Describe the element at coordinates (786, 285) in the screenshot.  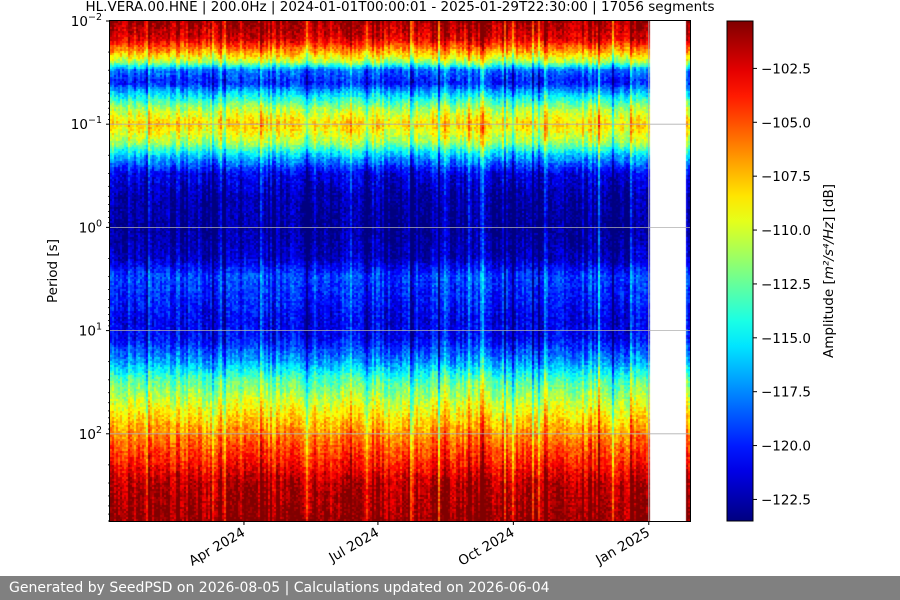
I see `colorbar-tick-label: −112.5` at that location.